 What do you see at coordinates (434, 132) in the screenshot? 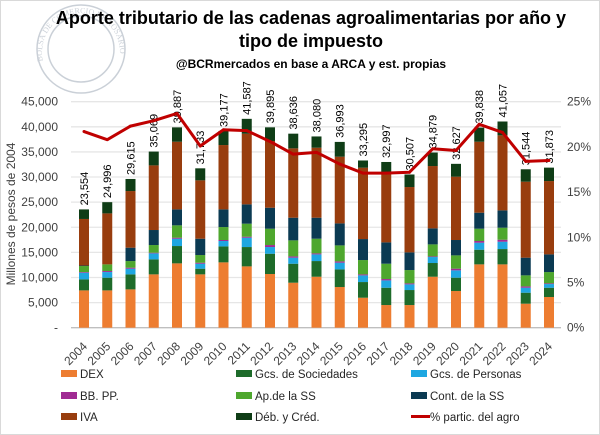
I see `bar-total-label: 34,879` at bounding box center [434, 132].